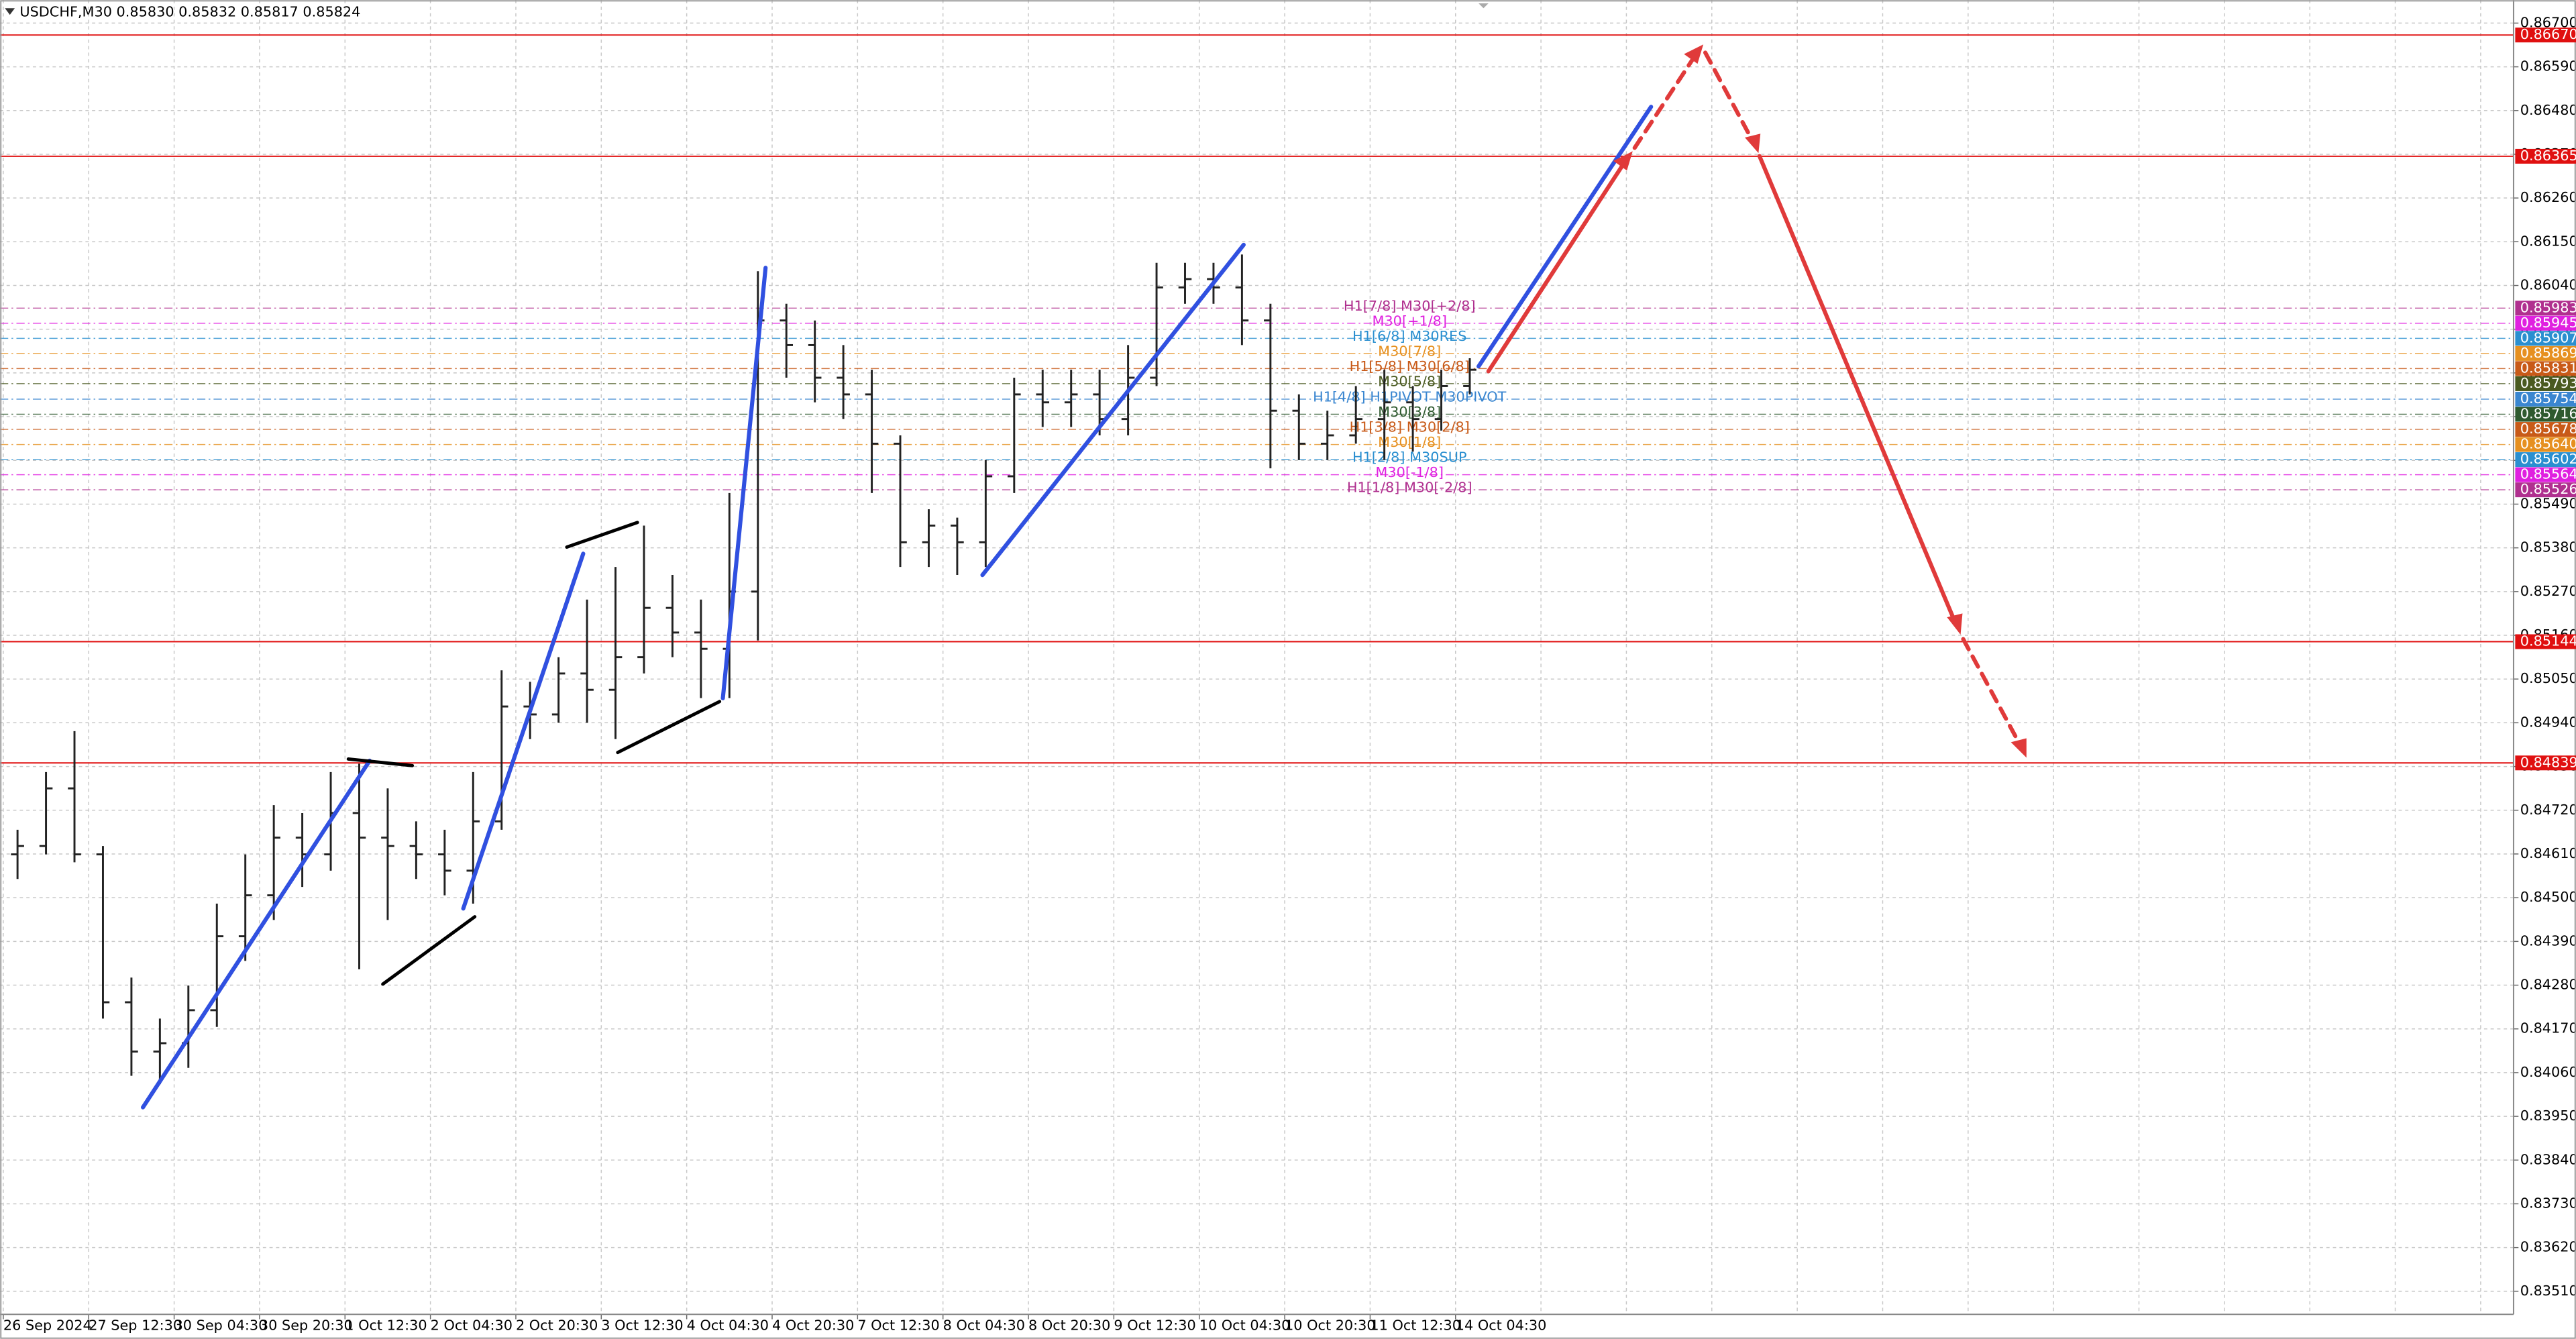  What do you see at coordinates (2548, 1028) in the screenshot?
I see `y-tick-label: 0.84170` at bounding box center [2548, 1028].